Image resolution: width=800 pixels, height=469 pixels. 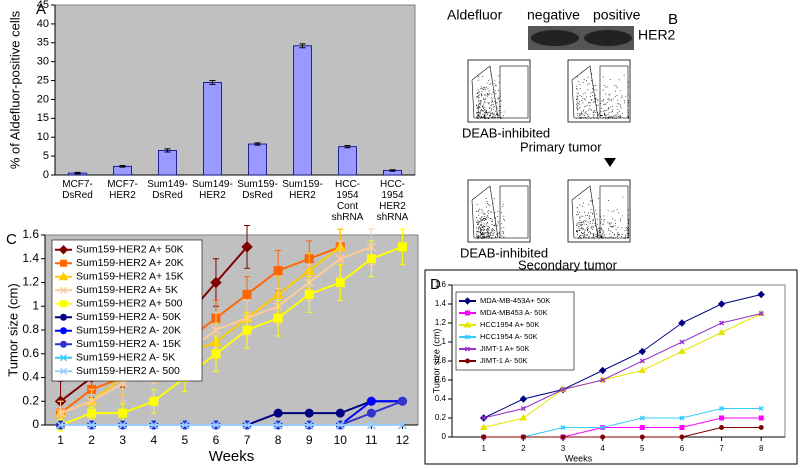 I want to click on legend-label: Sum159-HER2 A- 5K, so click(x=125, y=358).